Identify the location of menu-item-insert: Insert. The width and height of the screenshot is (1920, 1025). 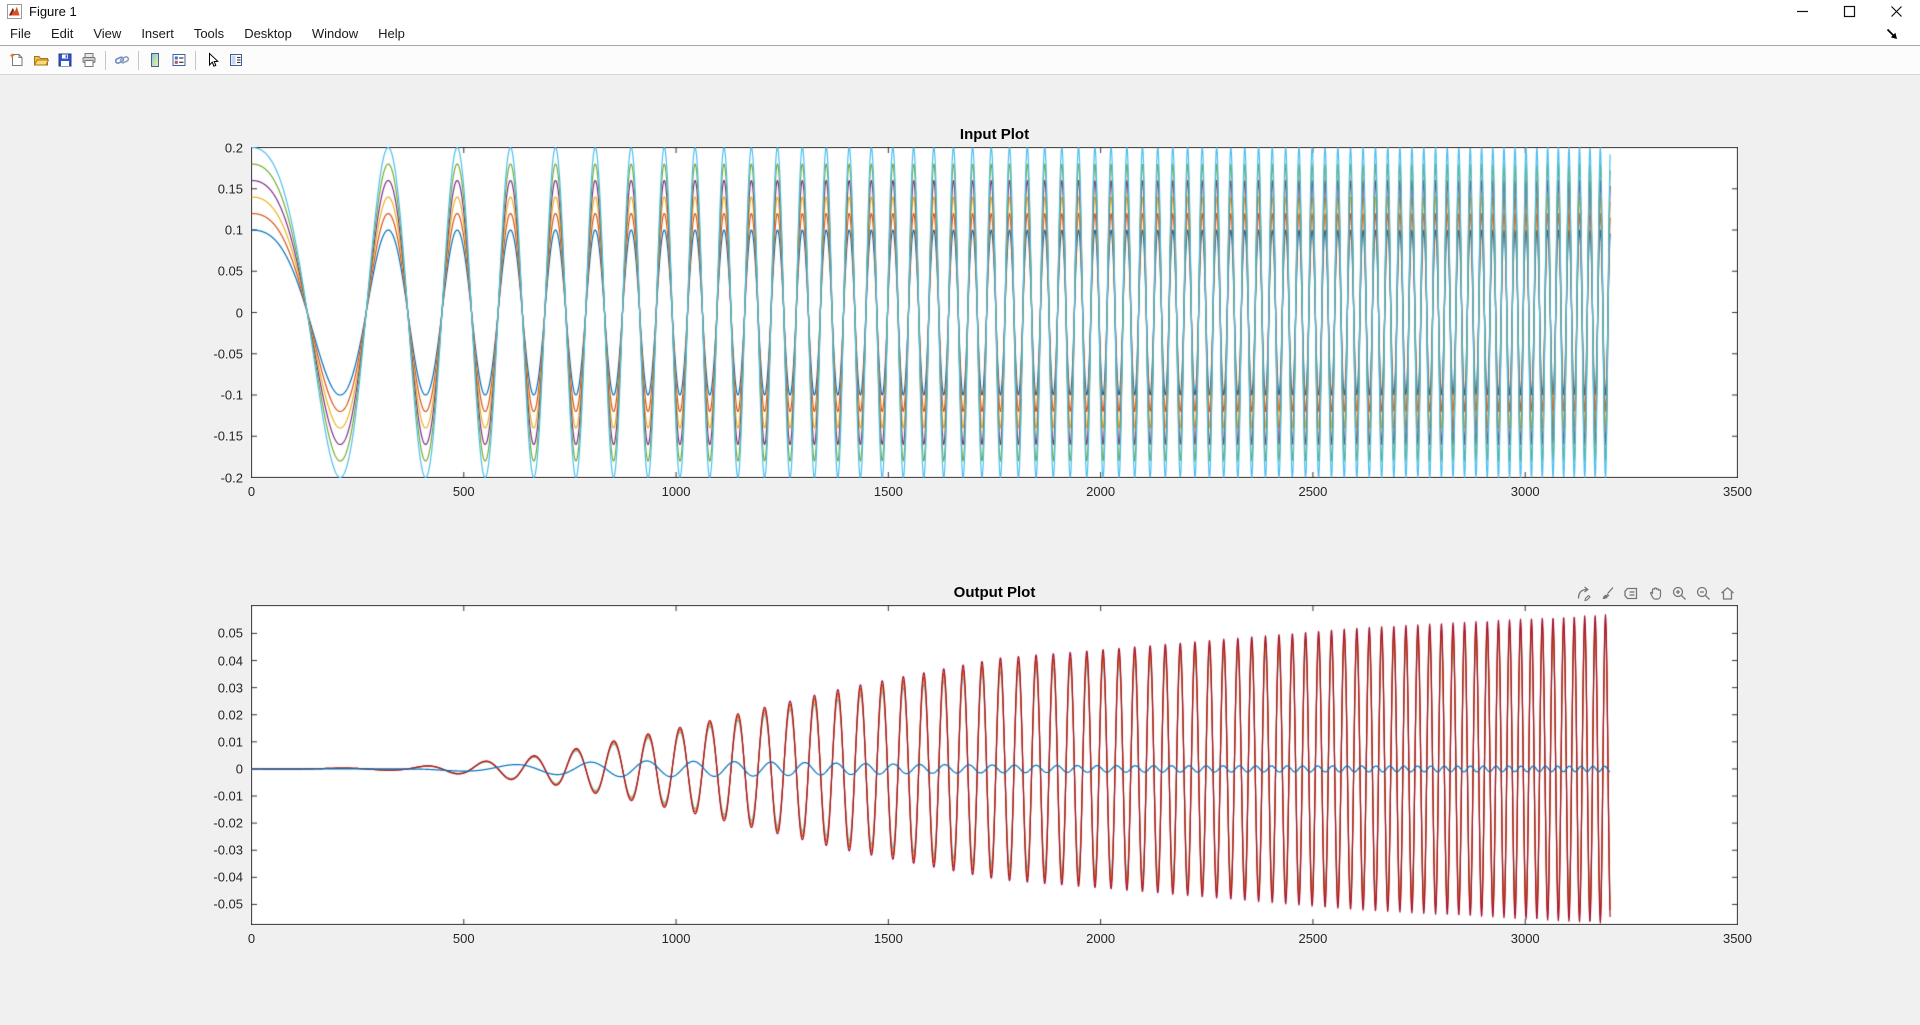
(157, 33).